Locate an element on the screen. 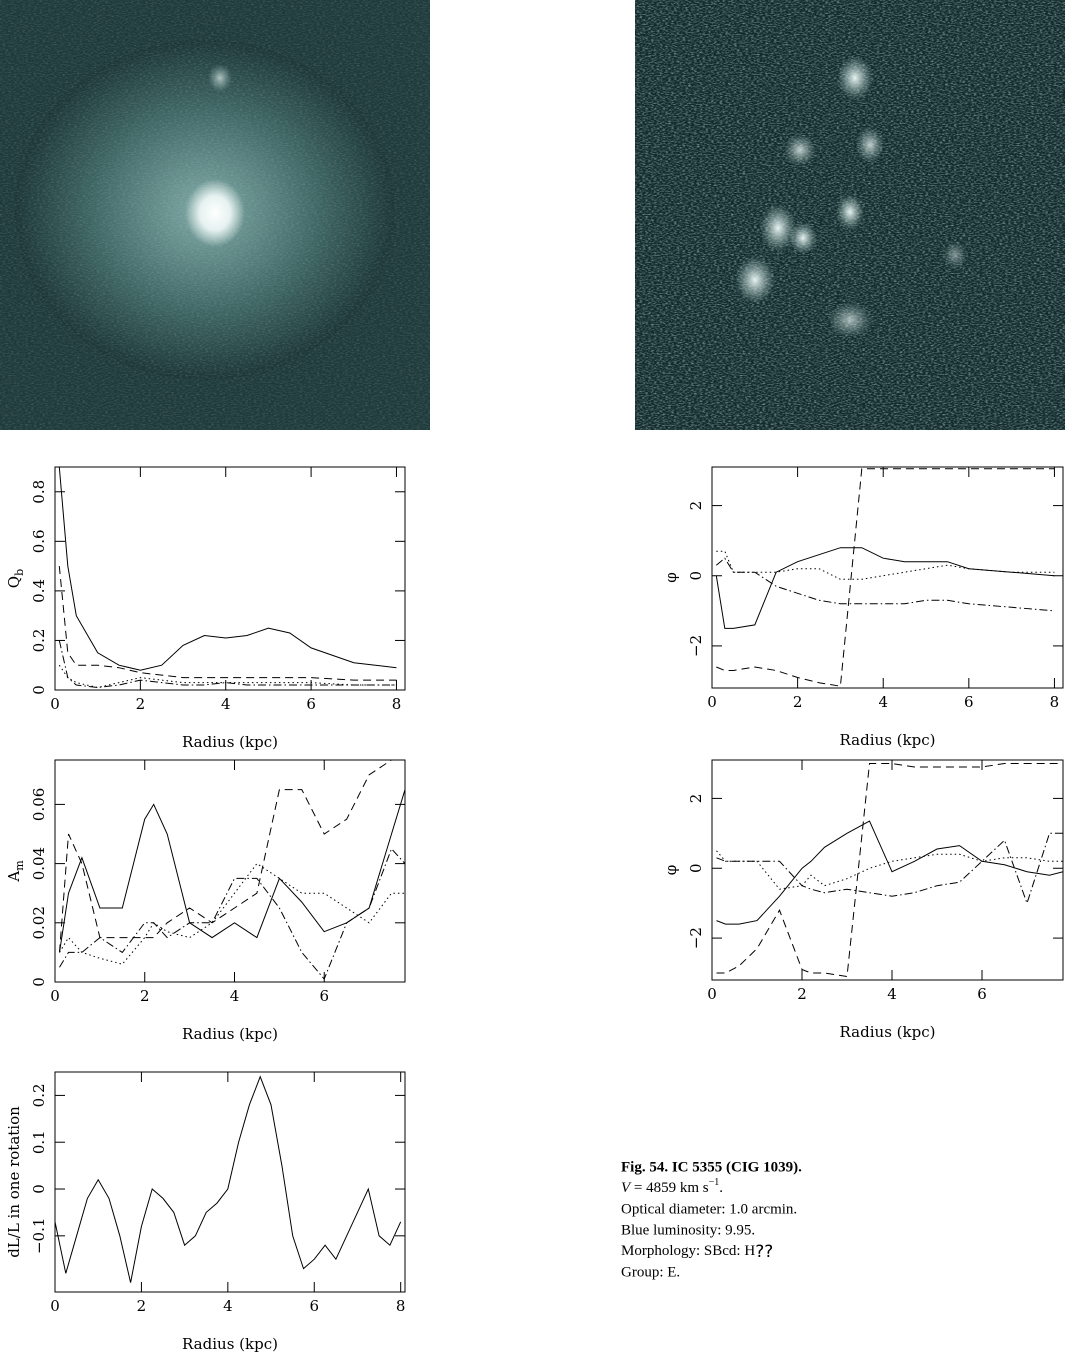 This screenshot has width=1065, height=1357. y-tick-label: −0.1 is located at coordinates (39, 1236).